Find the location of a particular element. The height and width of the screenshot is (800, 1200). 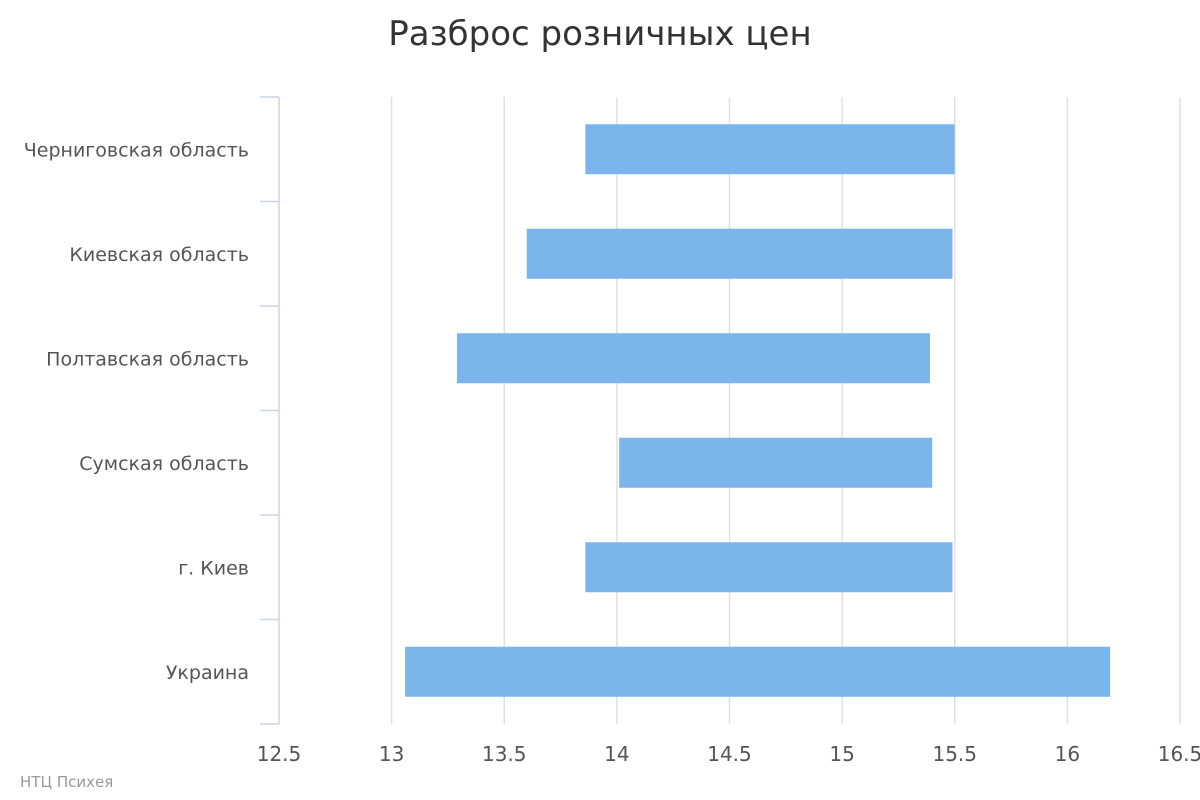

credits-text: НТЦ Психея is located at coordinates (67, 782).